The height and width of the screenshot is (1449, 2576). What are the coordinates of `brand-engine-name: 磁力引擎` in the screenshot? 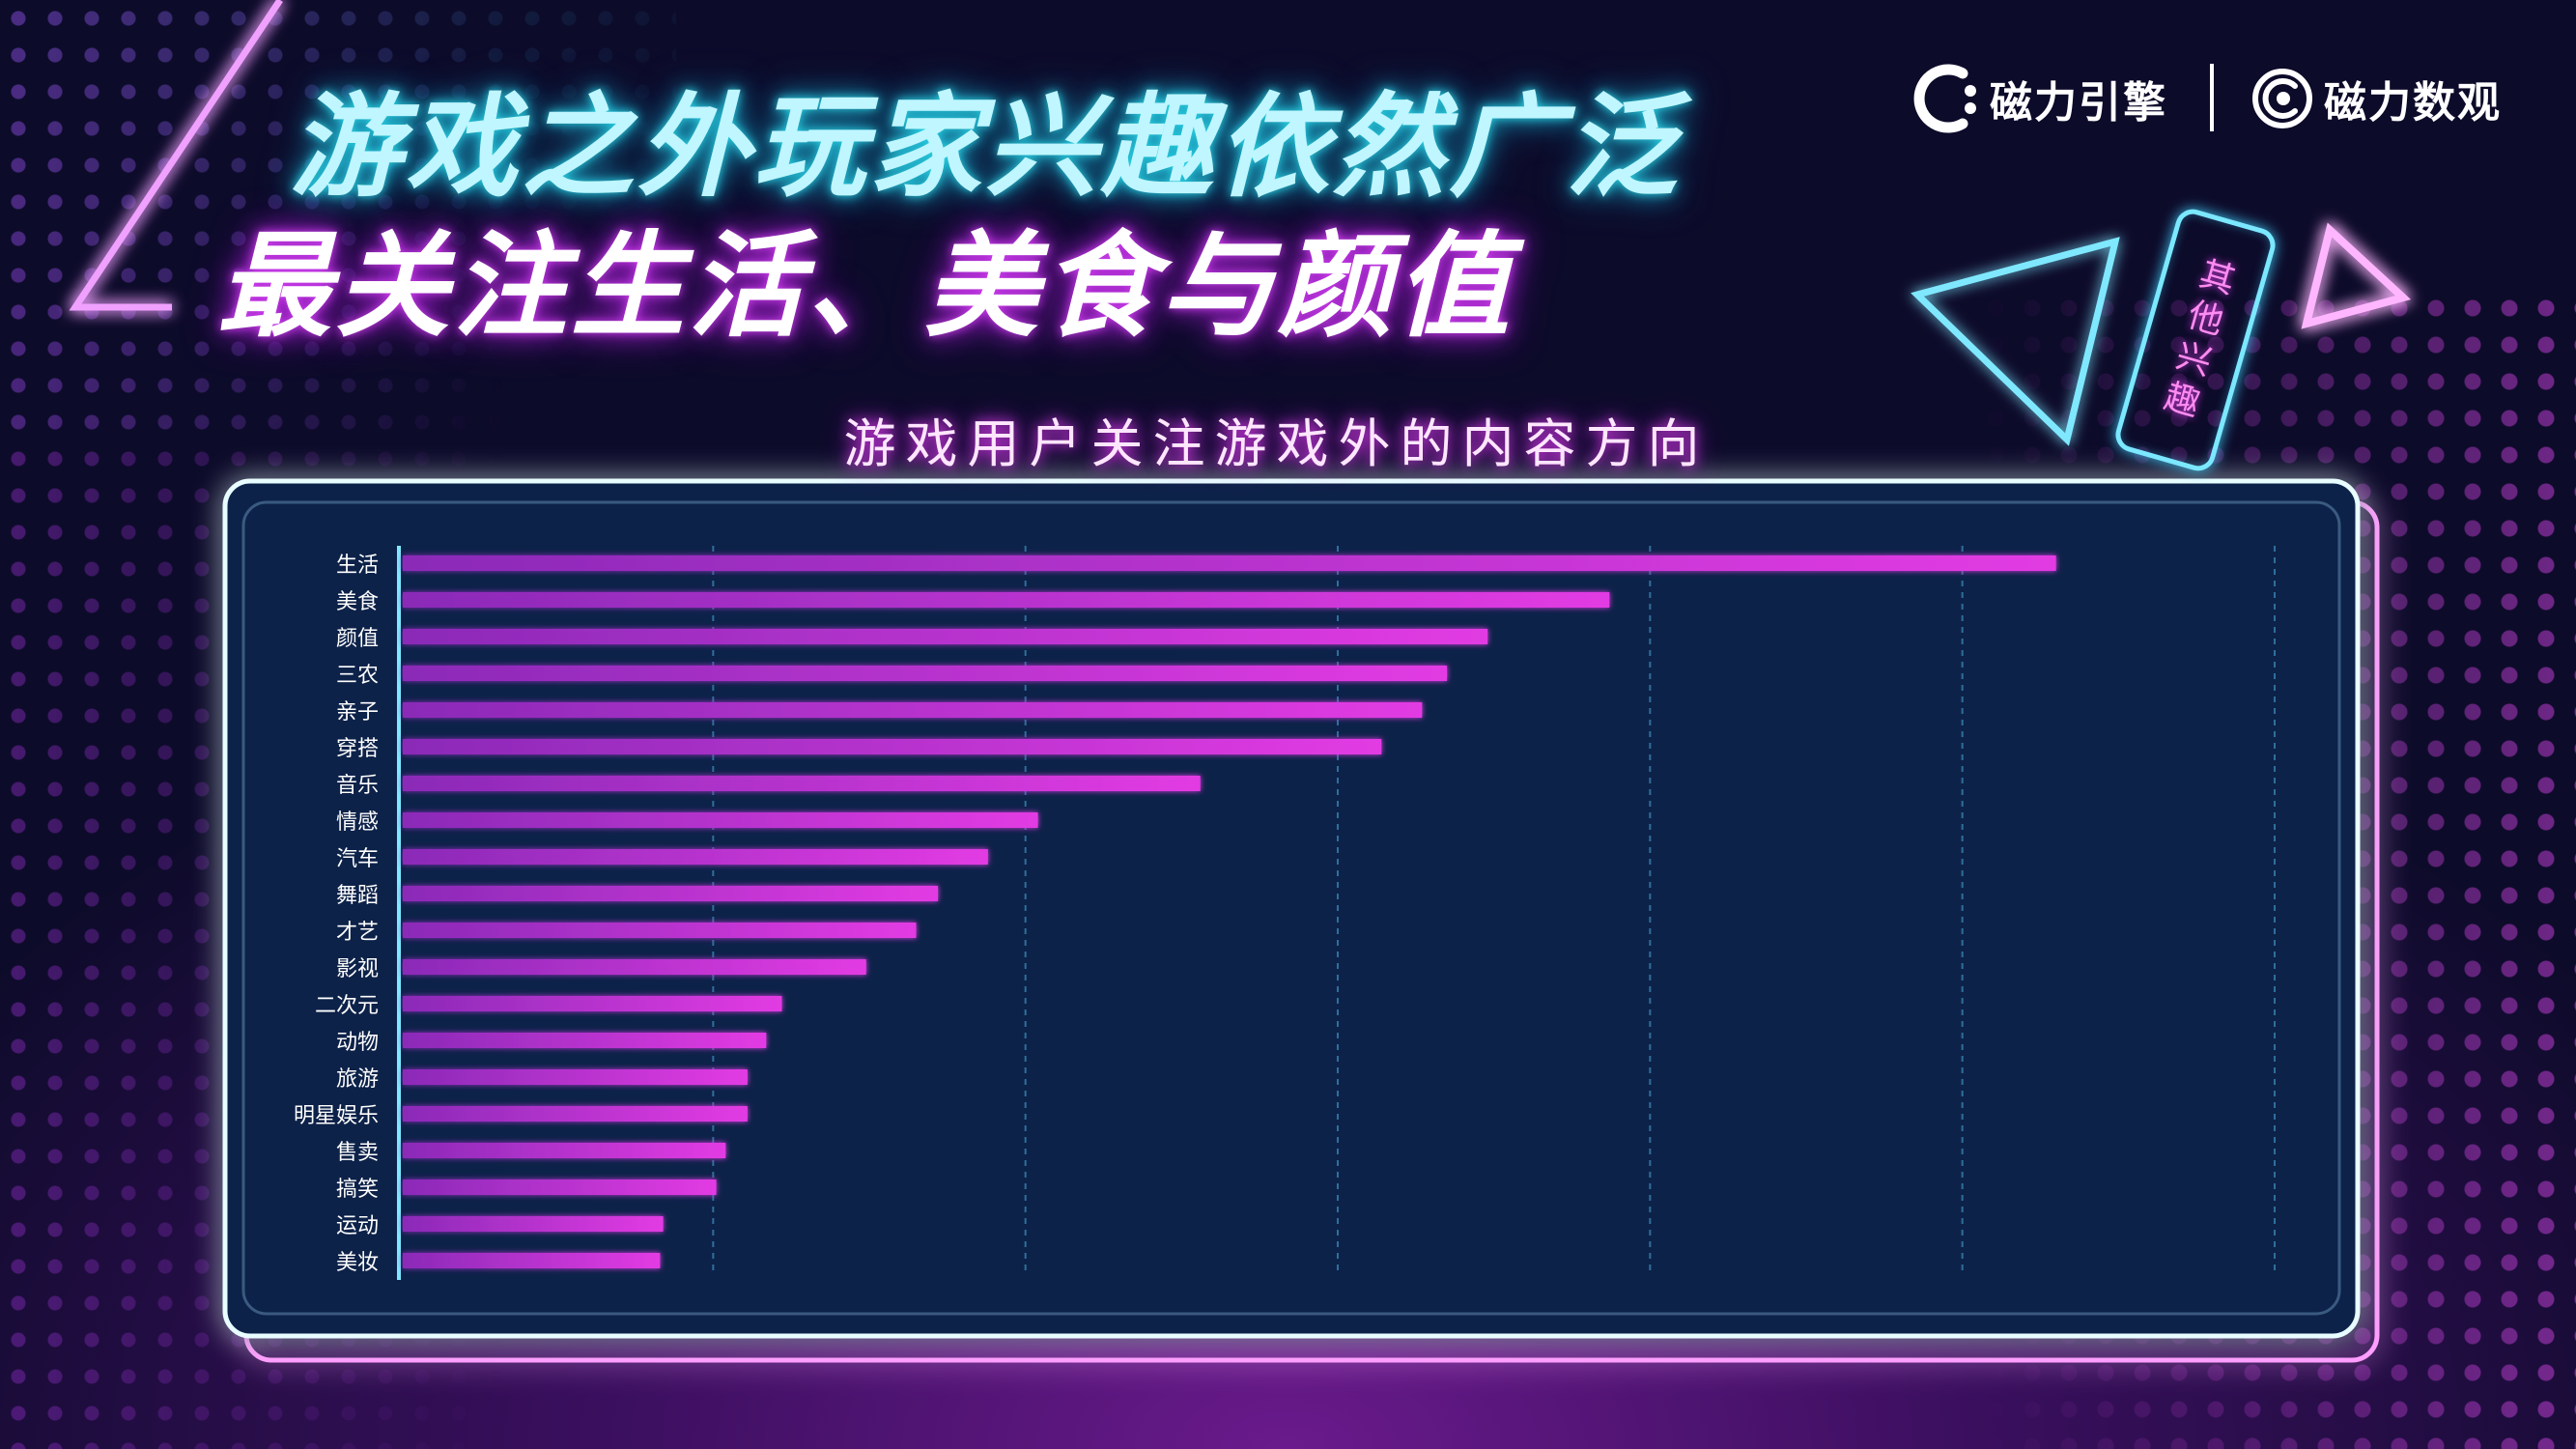 It's located at (2078, 103).